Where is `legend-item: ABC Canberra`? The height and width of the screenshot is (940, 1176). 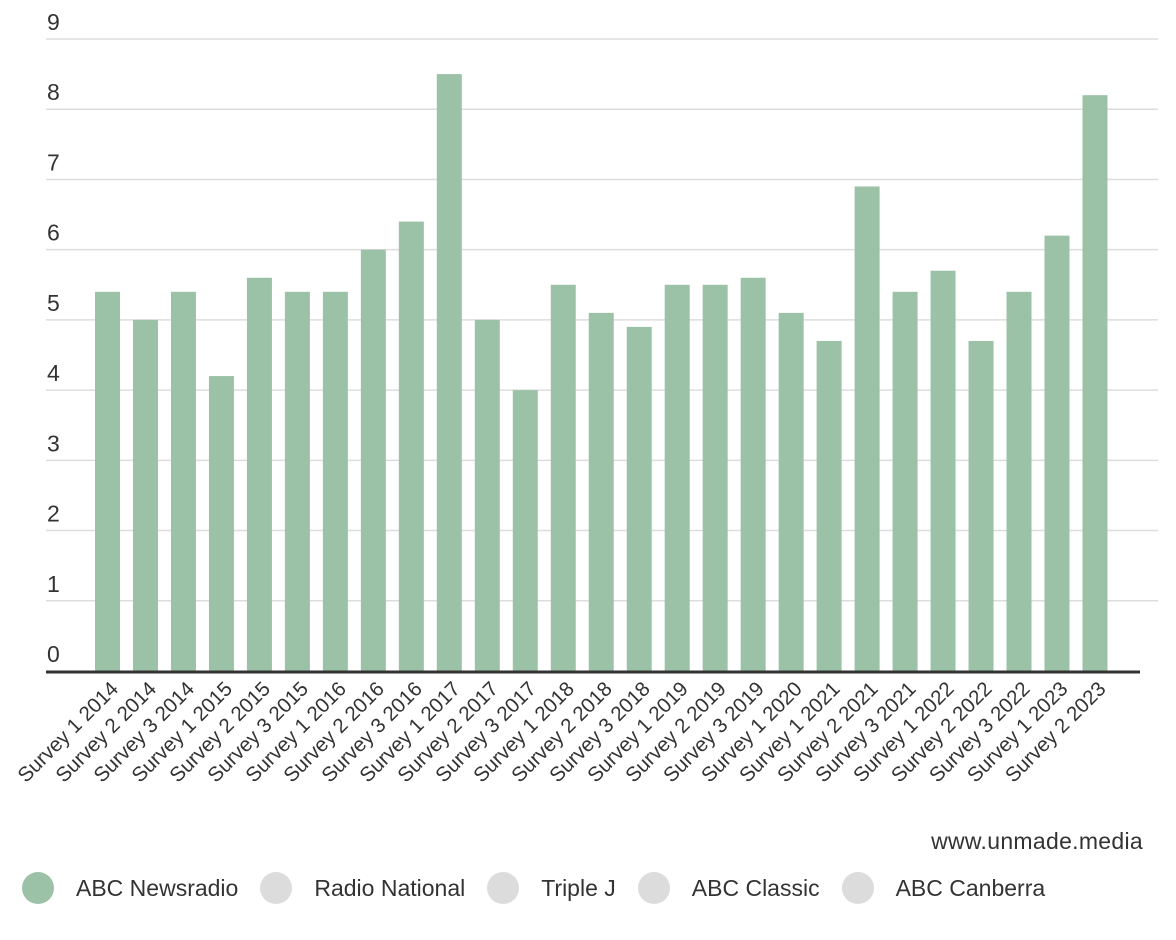 legend-item: ABC Canberra is located at coordinates (943, 888).